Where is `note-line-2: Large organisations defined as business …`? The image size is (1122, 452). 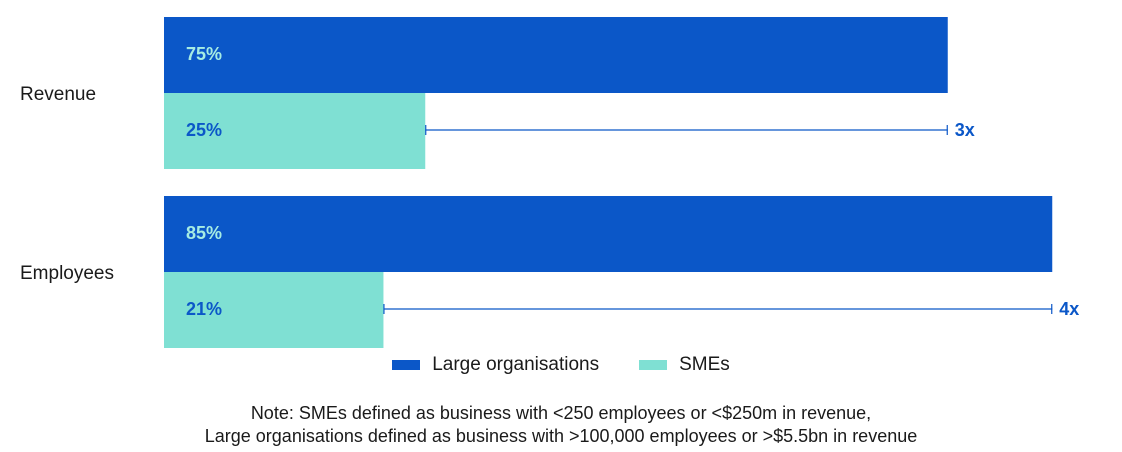 note-line-2: Large organisations defined as business … is located at coordinates (561, 436).